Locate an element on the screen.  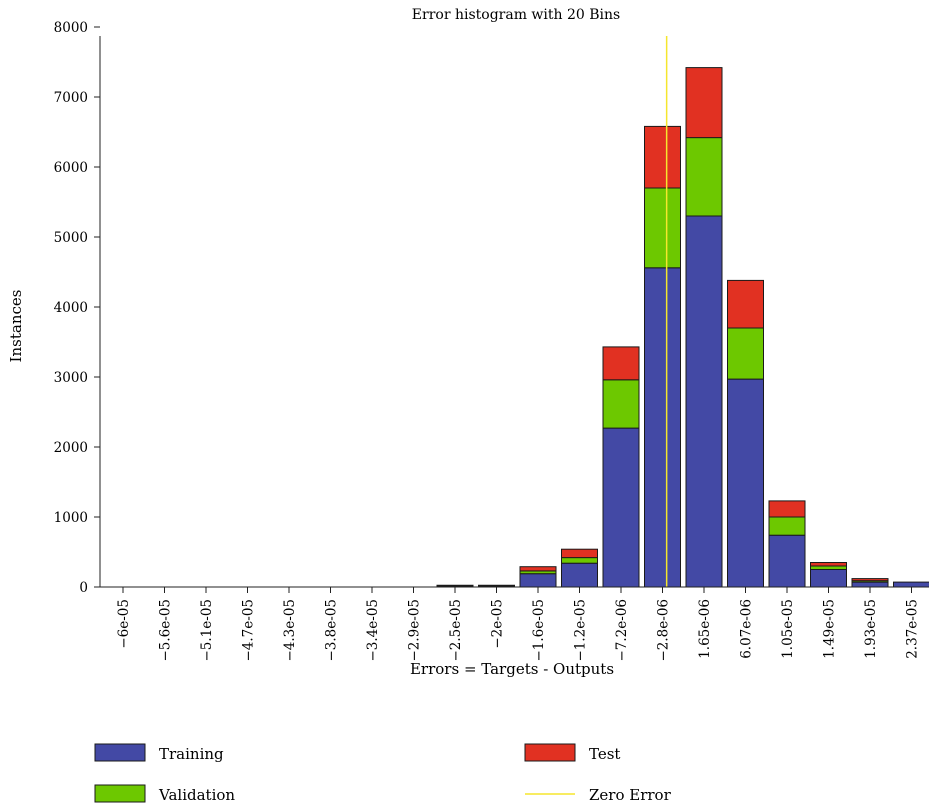
x-tick-label: −6e-05 is located at coordinates (124, 624).